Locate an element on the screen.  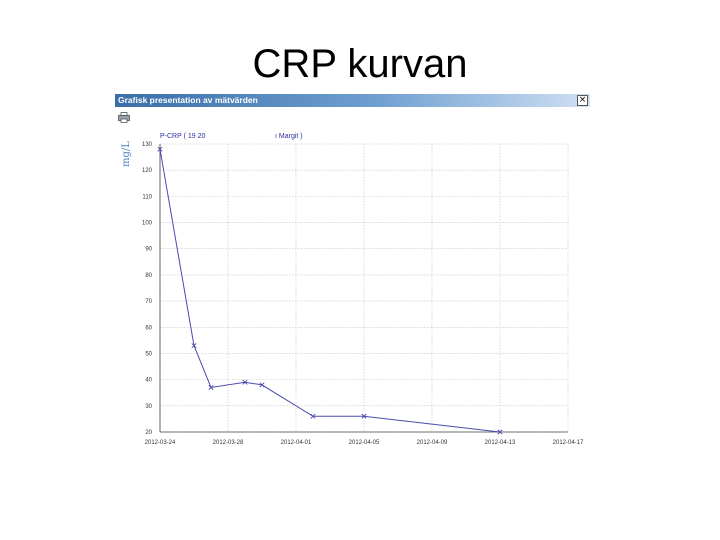
print-button is located at coordinates (124, 116).